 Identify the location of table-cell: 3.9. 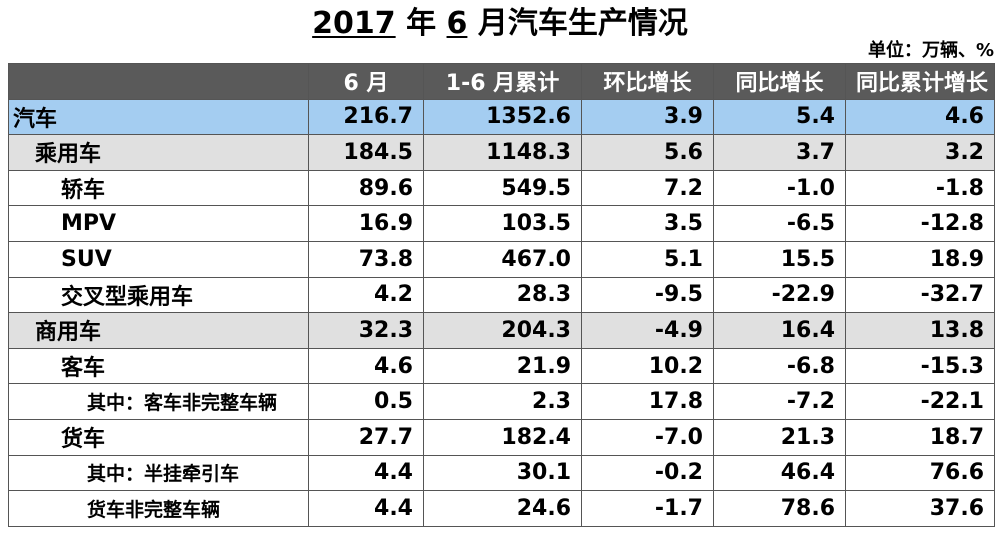
(647, 117).